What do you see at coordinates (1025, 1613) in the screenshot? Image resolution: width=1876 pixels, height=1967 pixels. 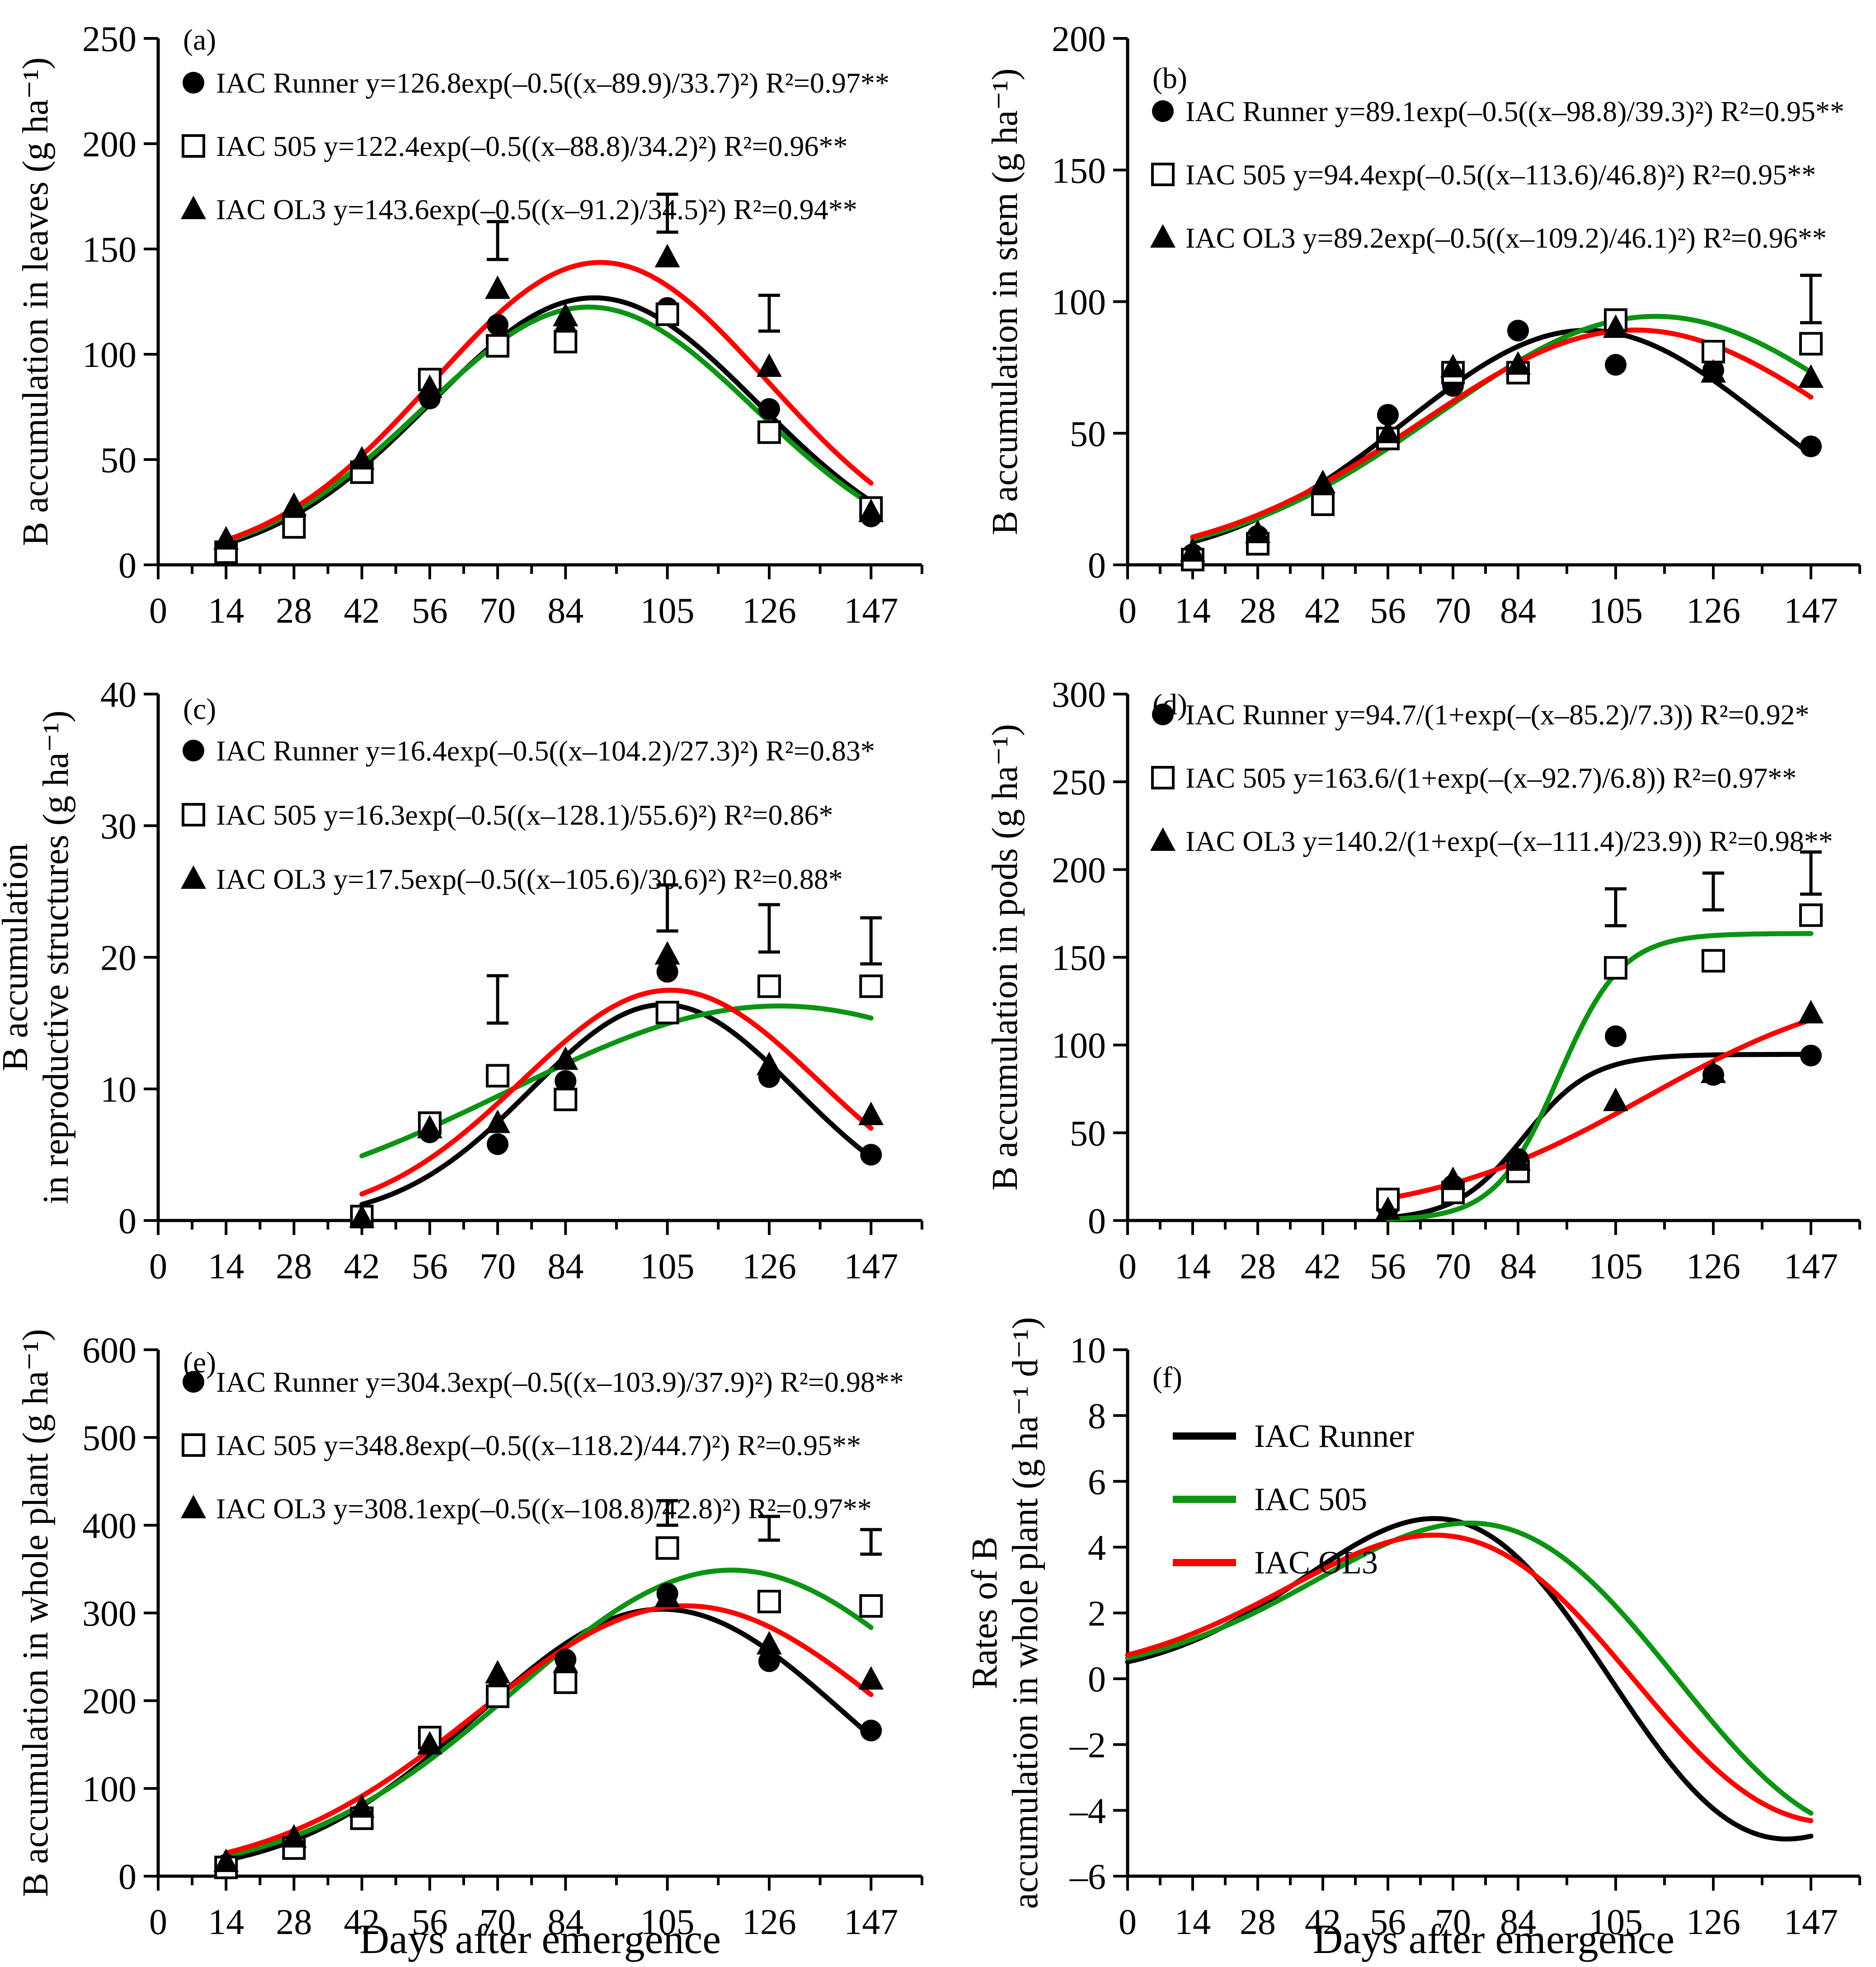 I see `y-axis-title-line: accumulation in whole plant (g ha⁻¹ d⁻¹)` at bounding box center [1025, 1613].